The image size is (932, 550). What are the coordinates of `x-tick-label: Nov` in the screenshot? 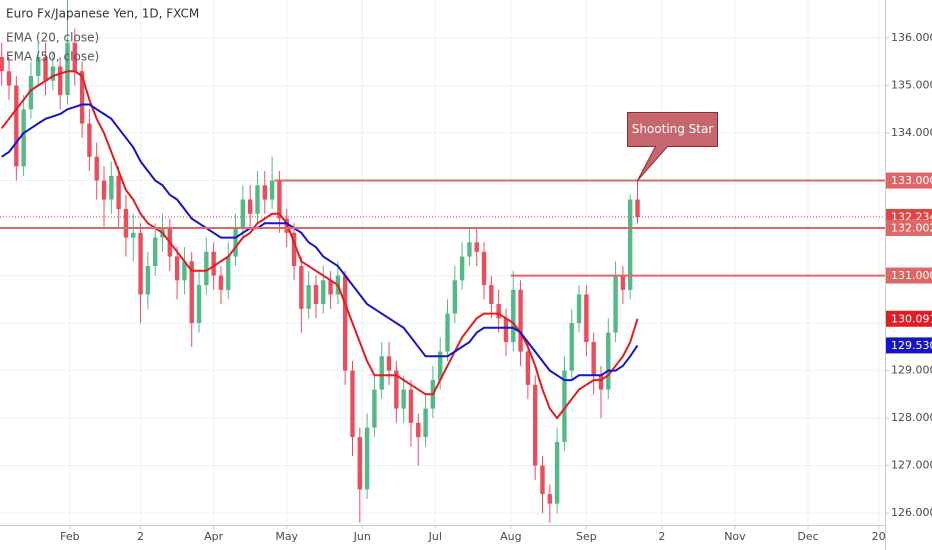 It's located at (735, 536).